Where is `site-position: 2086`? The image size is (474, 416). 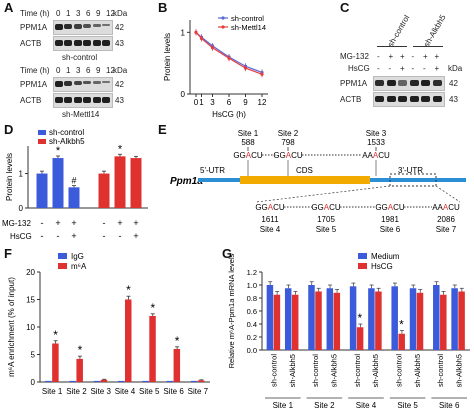
site-position: 2086 is located at coordinates (446, 219).